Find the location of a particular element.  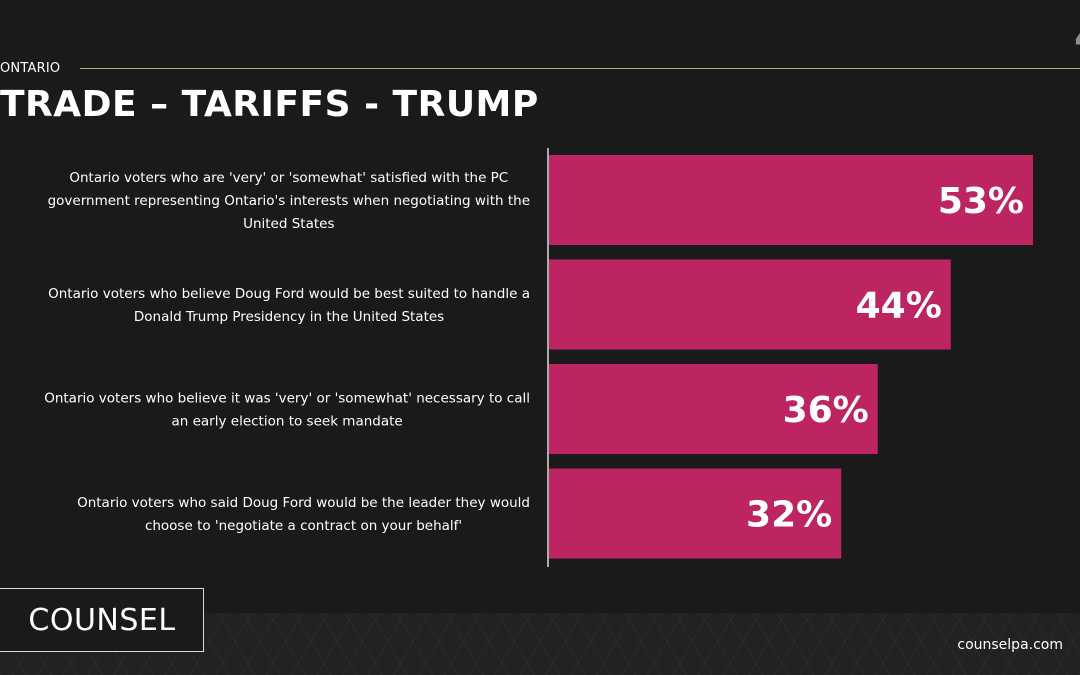

section-label: ONTARIO is located at coordinates (30, 68).